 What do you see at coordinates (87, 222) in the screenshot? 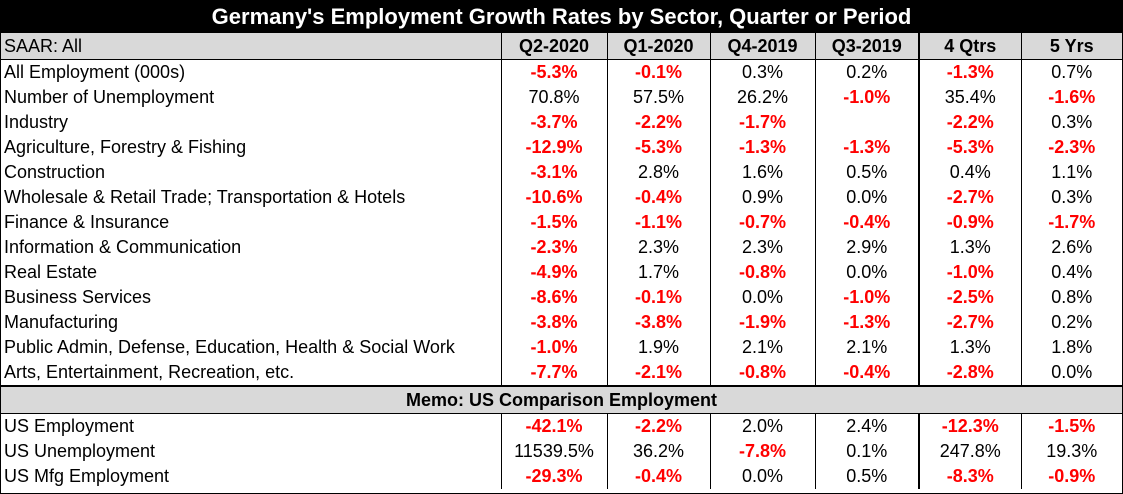
I see `row-label: Finance & Insurance` at bounding box center [87, 222].